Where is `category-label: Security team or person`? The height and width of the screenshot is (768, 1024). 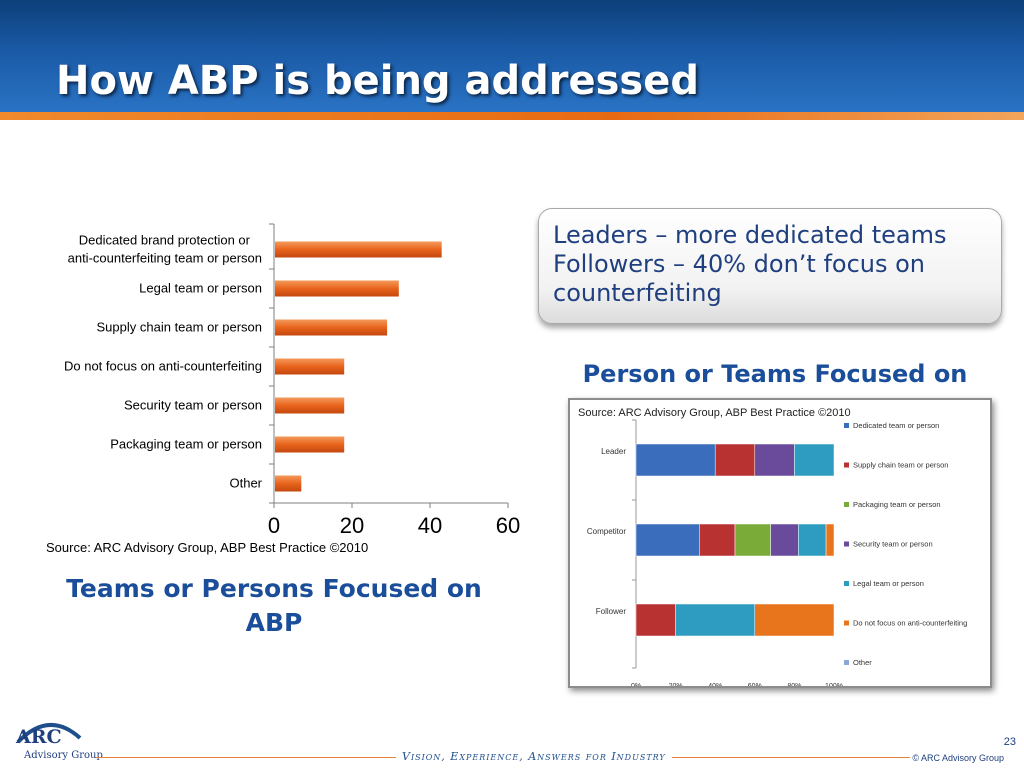
category-label: Security team or person is located at coordinates (193, 405).